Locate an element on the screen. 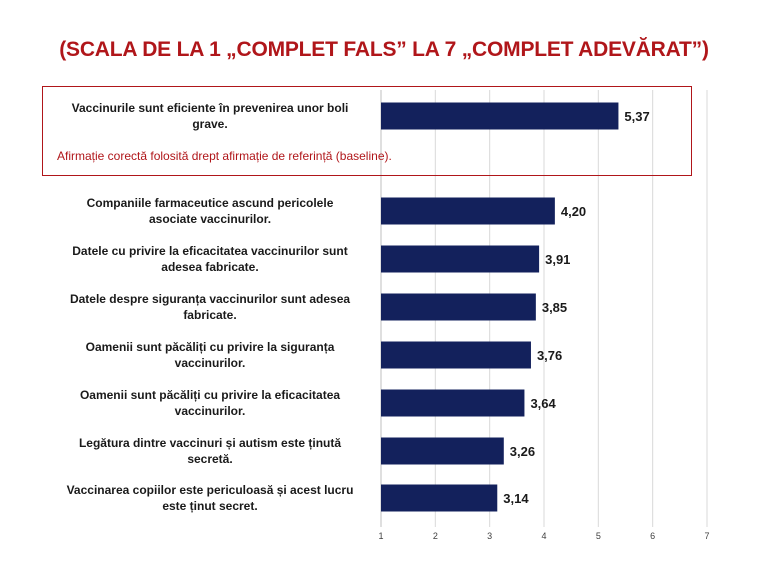  x-tick-label: 6 is located at coordinates (652, 536).